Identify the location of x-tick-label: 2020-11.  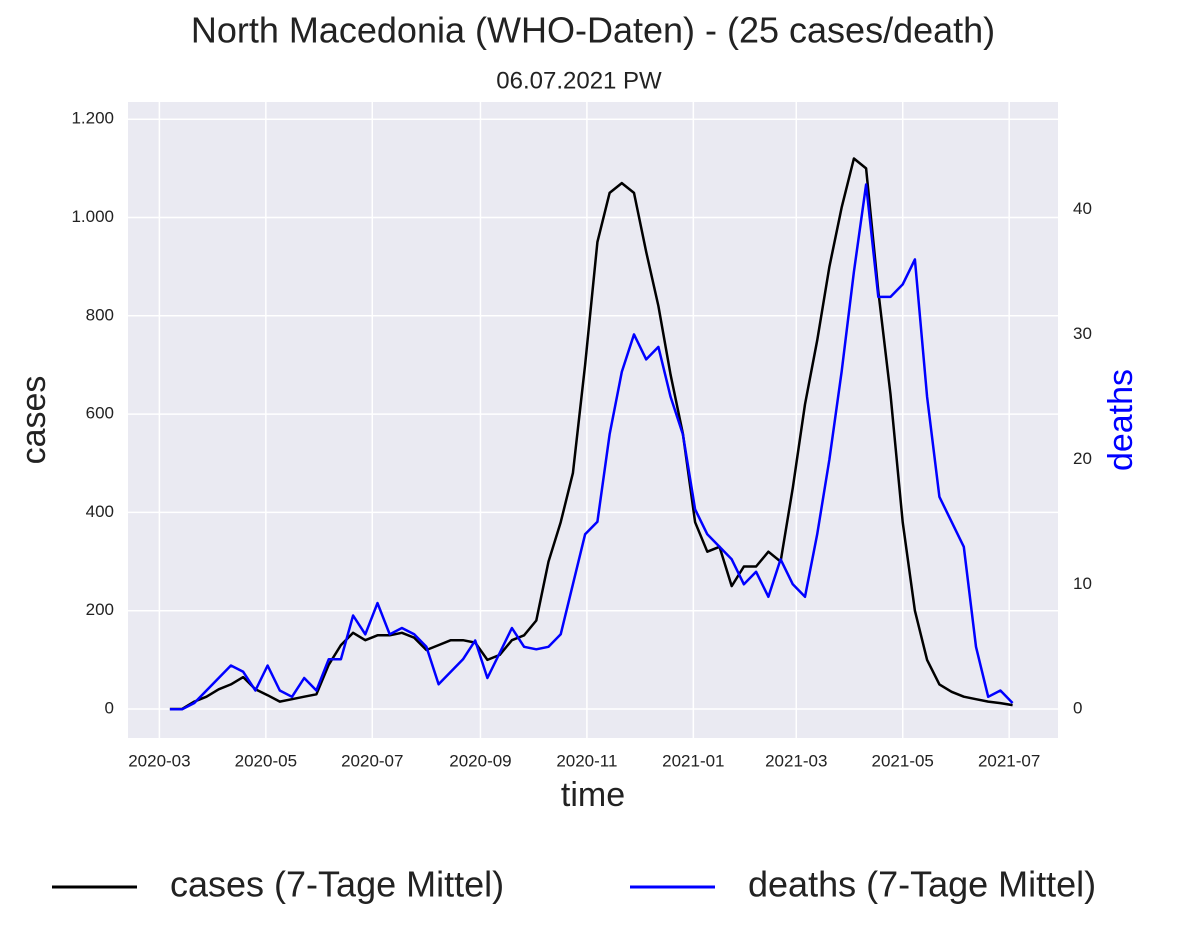
(586, 760).